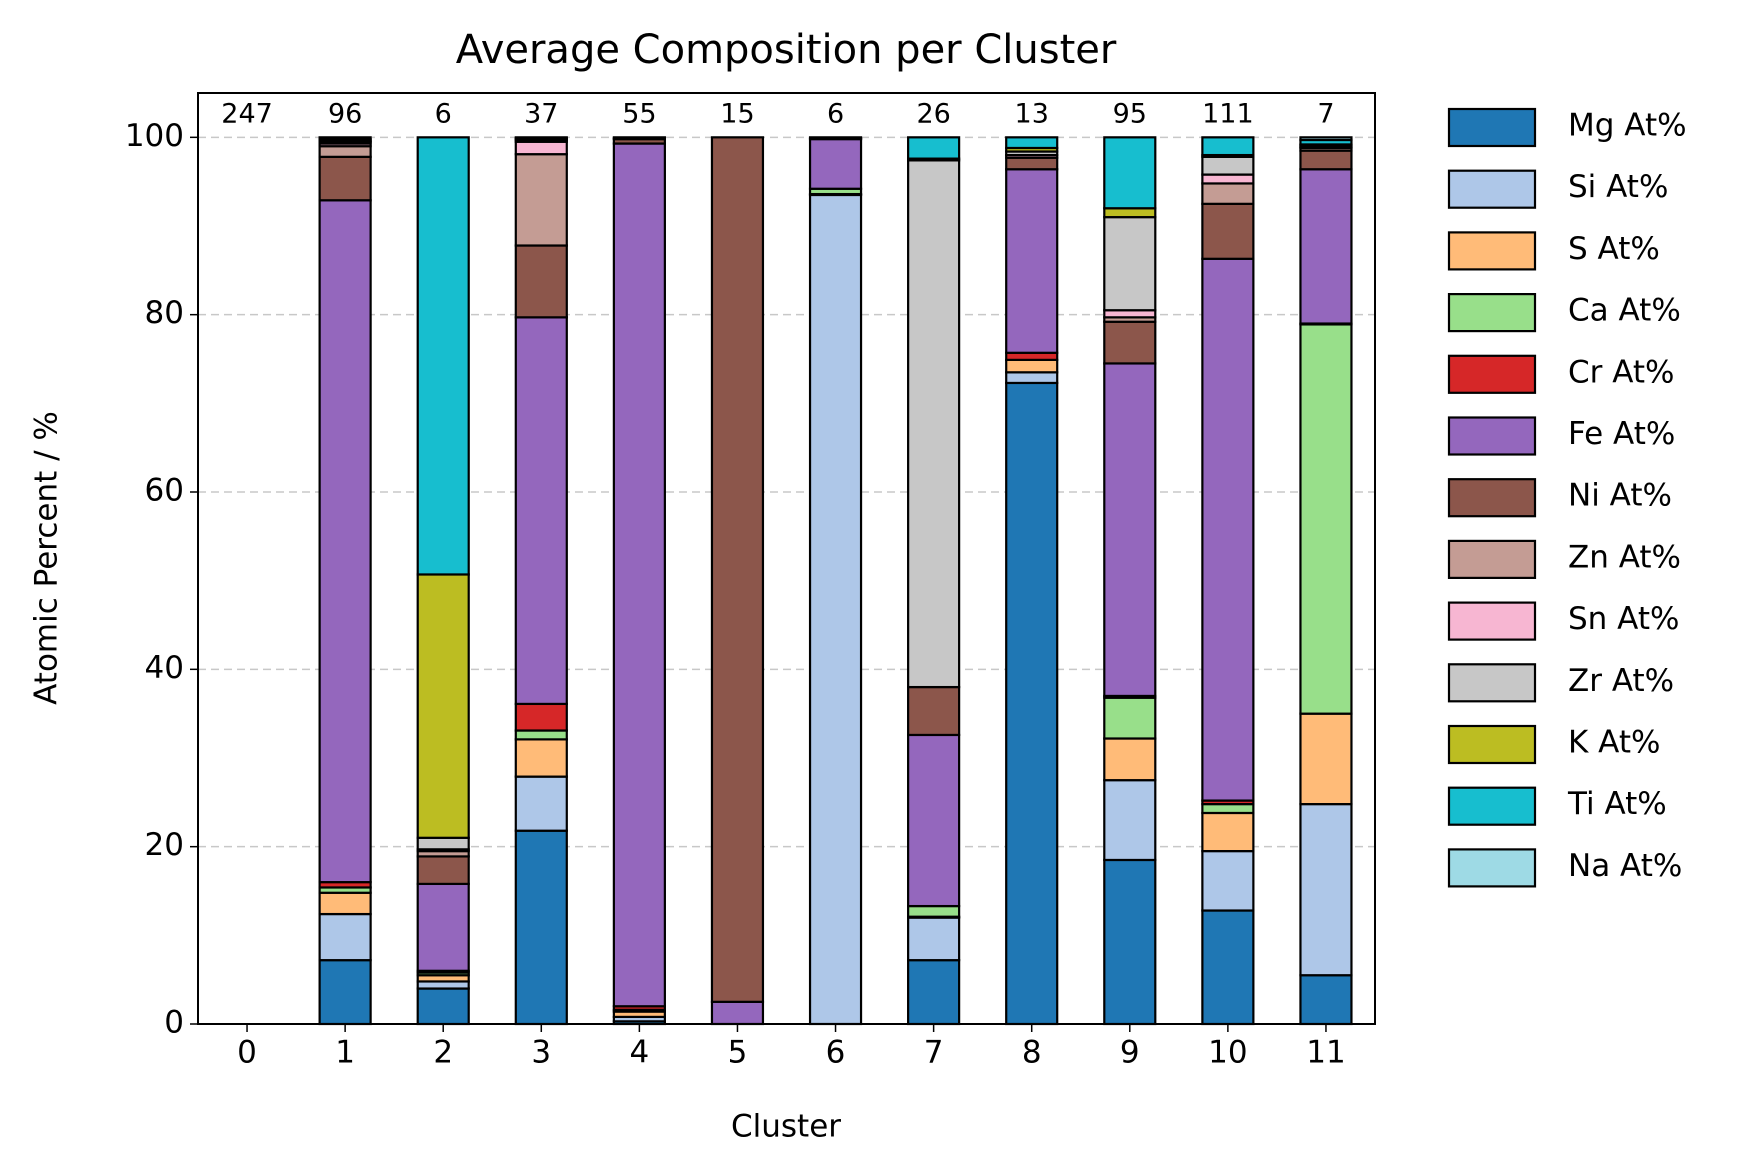  I want to click on count-label: 55, so click(639, 114).